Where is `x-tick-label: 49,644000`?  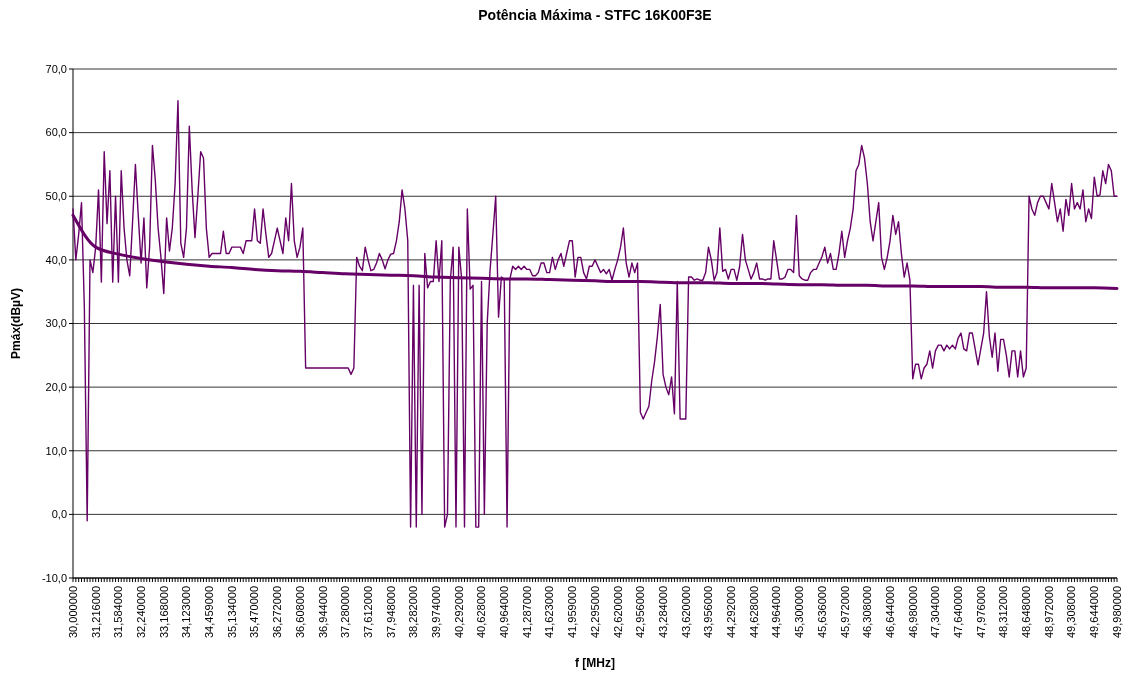
x-tick-label: 49,644000 is located at coordinates (1094, 612).